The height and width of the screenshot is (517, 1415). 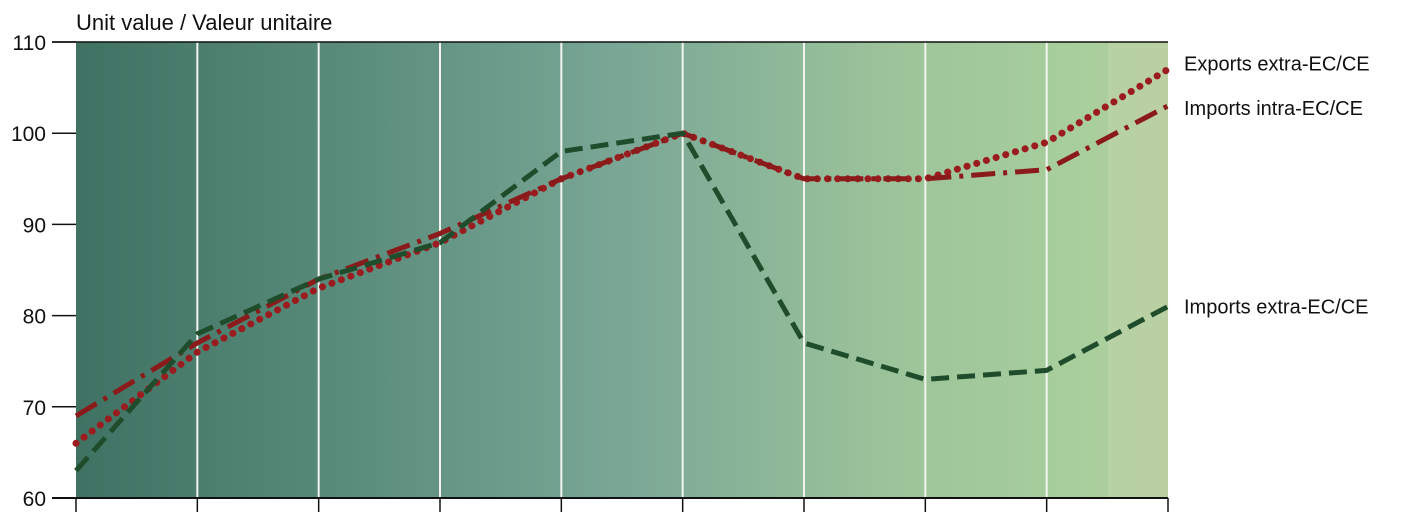 I want to click on legend-label-0: Exports extra-EC/CE, so click(x=1277, y=64).